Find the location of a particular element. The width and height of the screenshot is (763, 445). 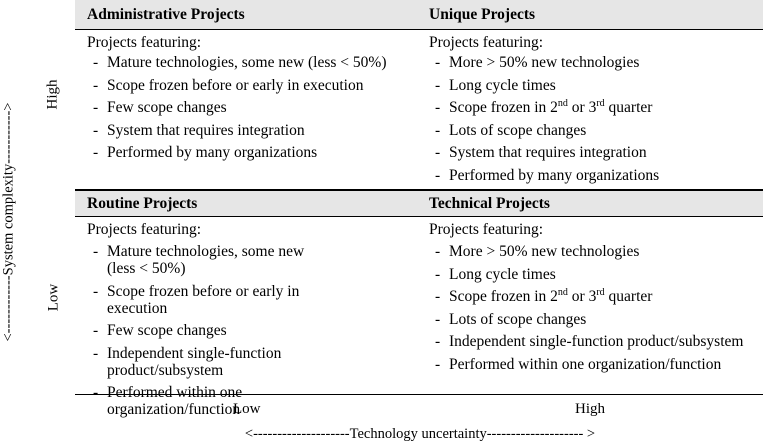

x-label-low: Low is located at coordinates (247, 409).